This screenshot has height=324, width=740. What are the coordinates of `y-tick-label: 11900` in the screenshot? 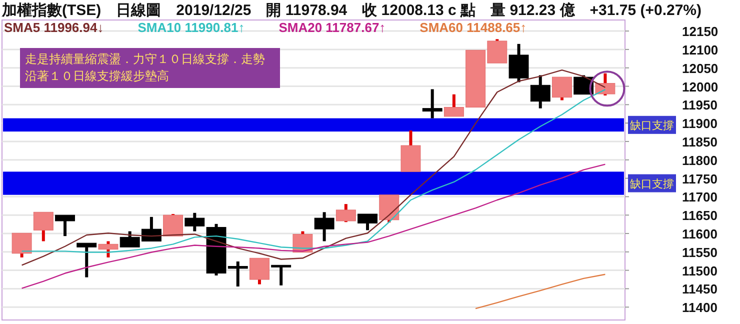 It's located at (700, 124).